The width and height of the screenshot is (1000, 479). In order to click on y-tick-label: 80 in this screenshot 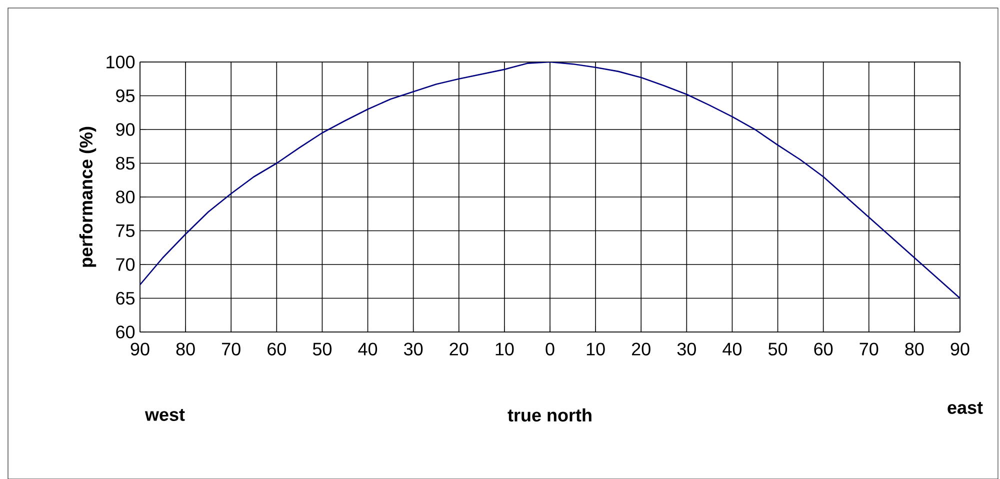, I will do `click(125, 197)`.